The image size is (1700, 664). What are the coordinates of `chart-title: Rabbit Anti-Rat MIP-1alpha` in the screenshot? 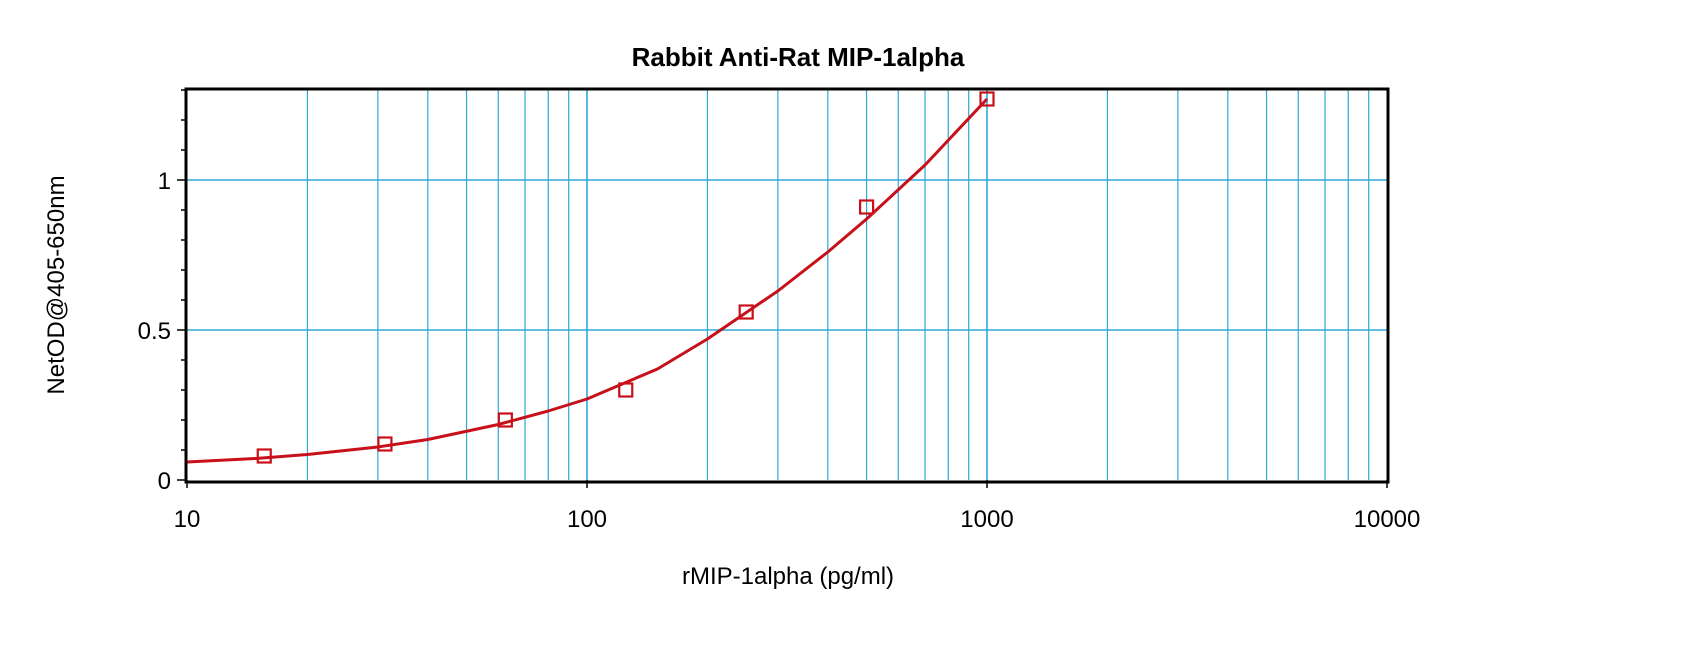 It's located at (798, 57).